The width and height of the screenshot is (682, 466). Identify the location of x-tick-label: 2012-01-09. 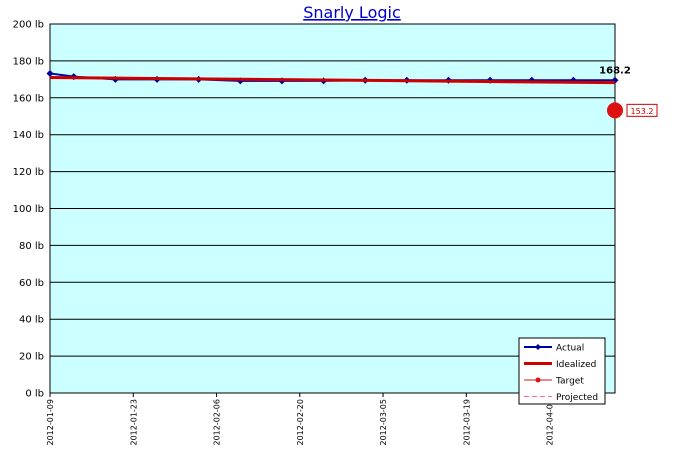
(50, 422).